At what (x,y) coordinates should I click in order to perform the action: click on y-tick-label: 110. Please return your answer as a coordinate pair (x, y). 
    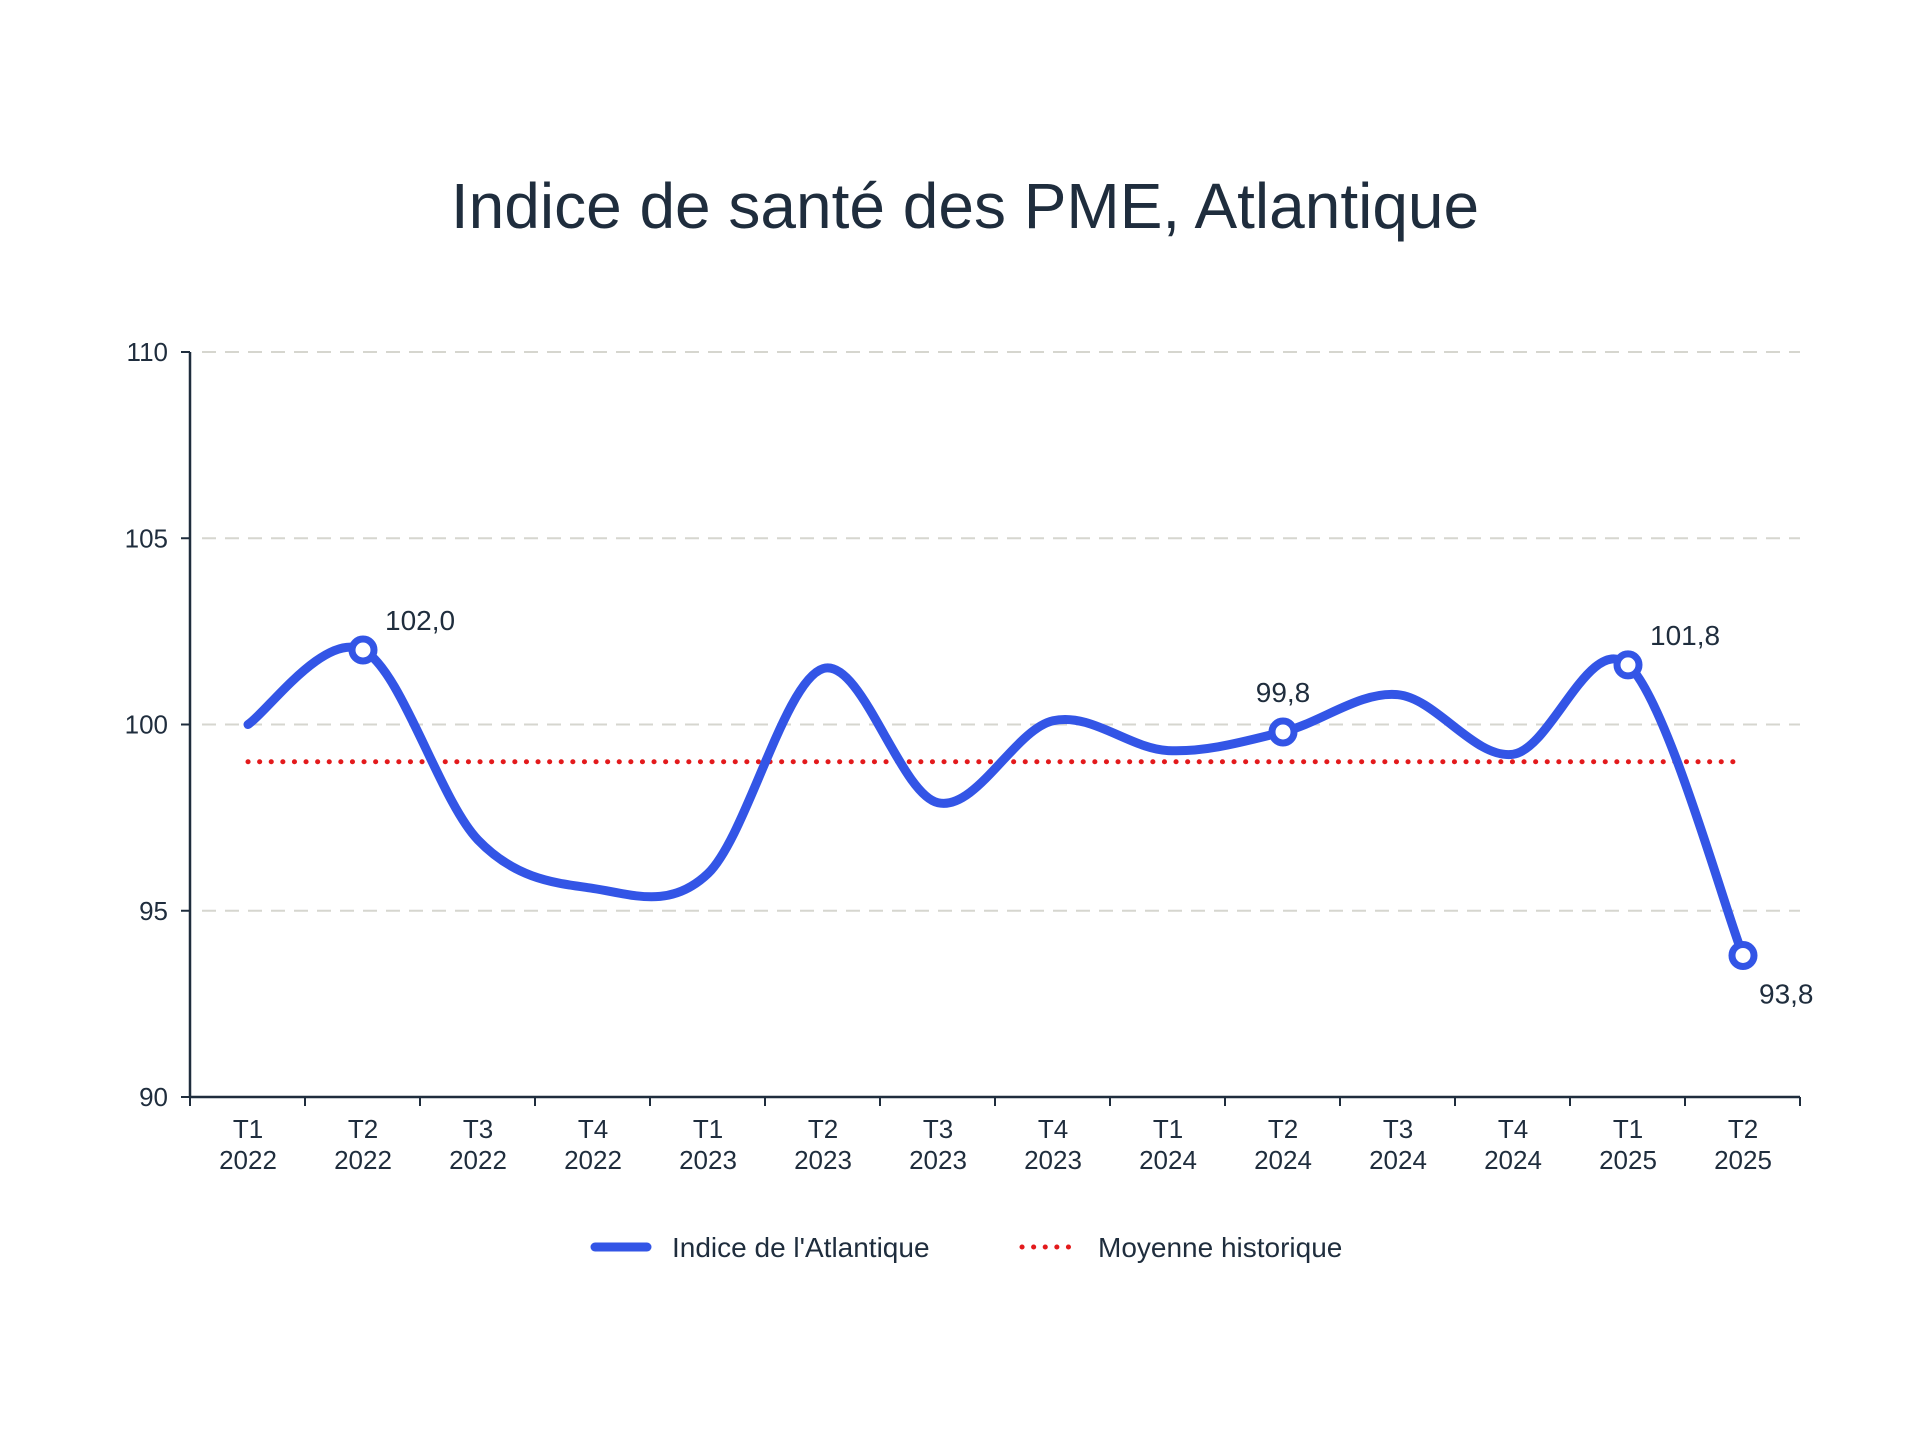
    Looking at the image, I should click on (147, 352).